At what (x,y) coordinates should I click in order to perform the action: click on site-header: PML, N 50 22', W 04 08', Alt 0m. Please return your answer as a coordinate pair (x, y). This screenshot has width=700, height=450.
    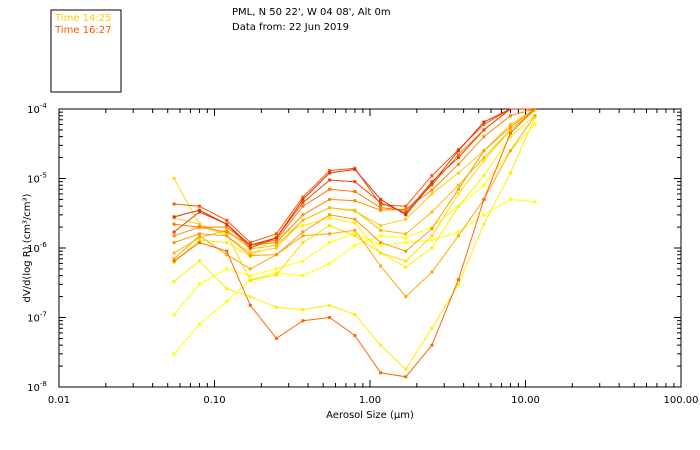
    Looking at the image, I should click on (311, 12).